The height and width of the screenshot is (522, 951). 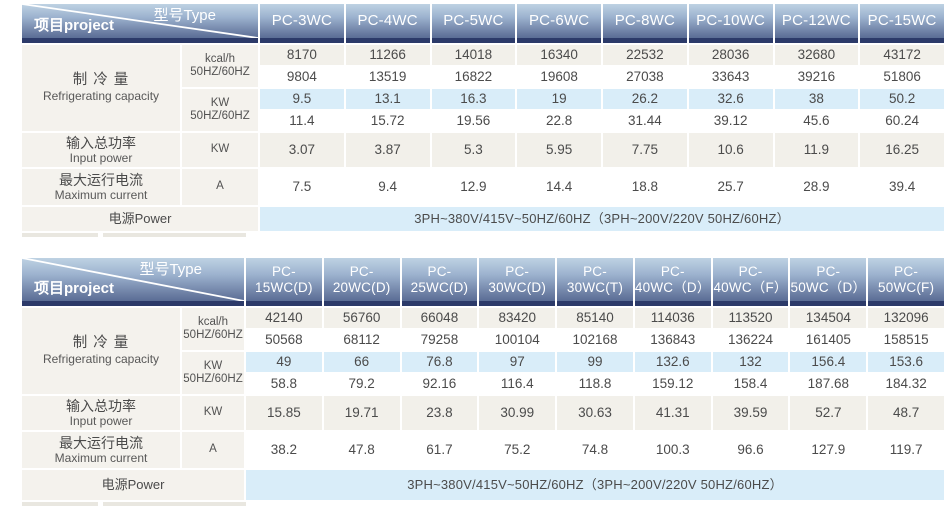 I want to click on model-header: PC- 30WC(T), so click(x=595, y=282).